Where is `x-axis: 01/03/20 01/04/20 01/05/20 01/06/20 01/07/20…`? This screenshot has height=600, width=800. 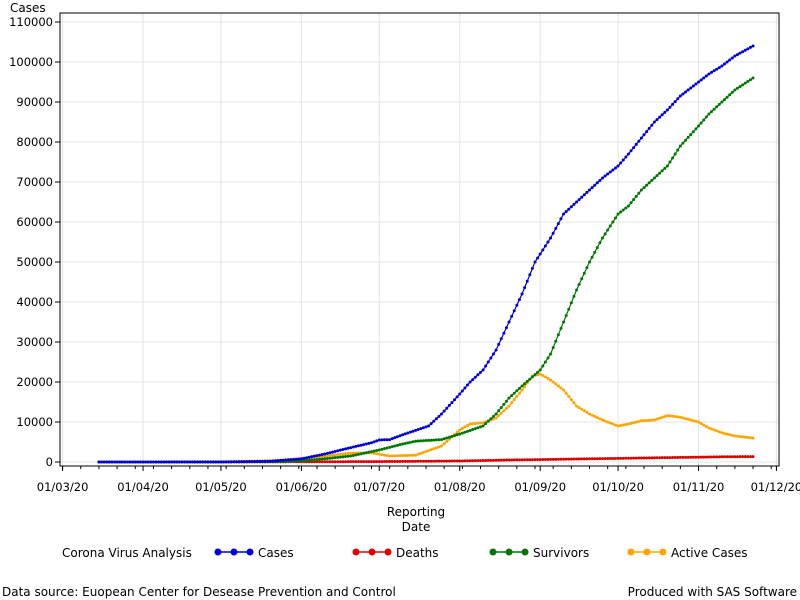
x-axis: 01/03/20 01/04/20 01/05/20 01/06/20 01/07/20… is located at coordinates (418, 480).